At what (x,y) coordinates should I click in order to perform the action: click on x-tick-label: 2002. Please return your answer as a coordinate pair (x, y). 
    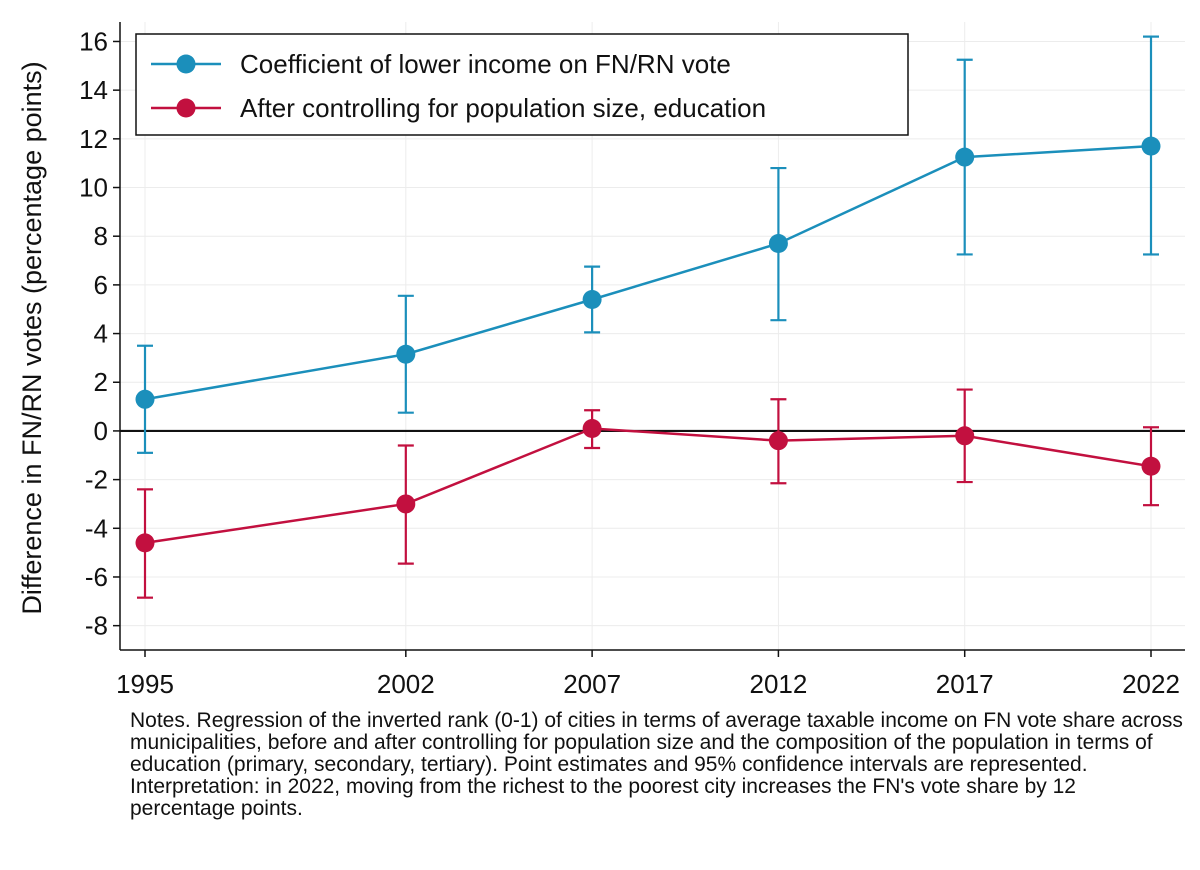
    Looking at the image, I should click on (406, 684).